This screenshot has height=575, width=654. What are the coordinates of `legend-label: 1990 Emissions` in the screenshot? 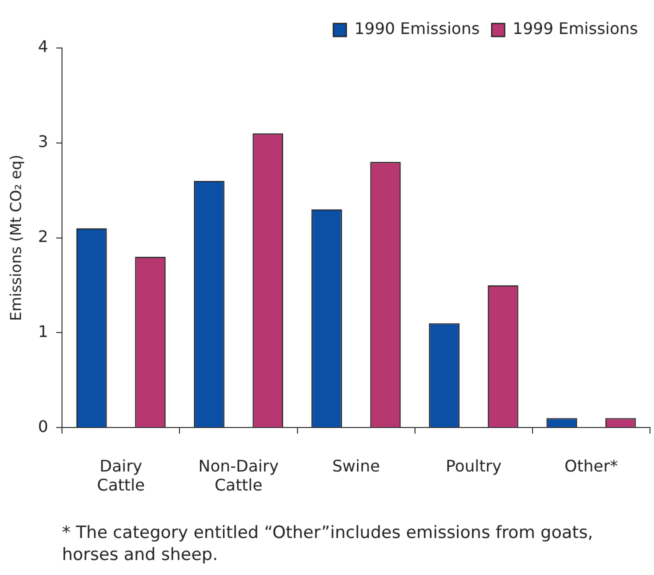 It's located at (417, 28).